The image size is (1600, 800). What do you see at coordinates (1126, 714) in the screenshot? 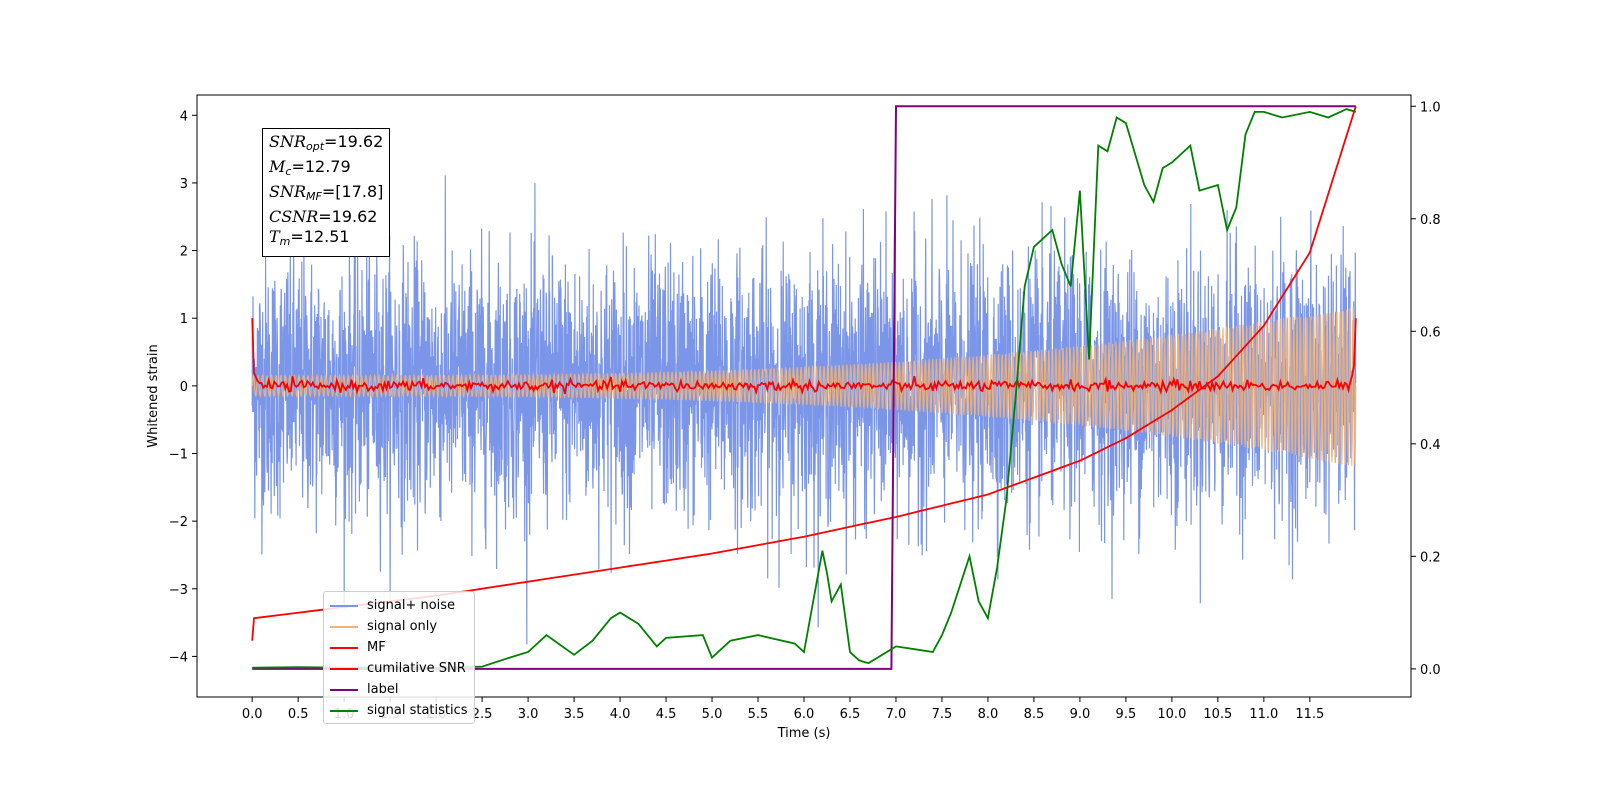
I see `x-tick-label: 9.5` at bounding box center [1126, 714].